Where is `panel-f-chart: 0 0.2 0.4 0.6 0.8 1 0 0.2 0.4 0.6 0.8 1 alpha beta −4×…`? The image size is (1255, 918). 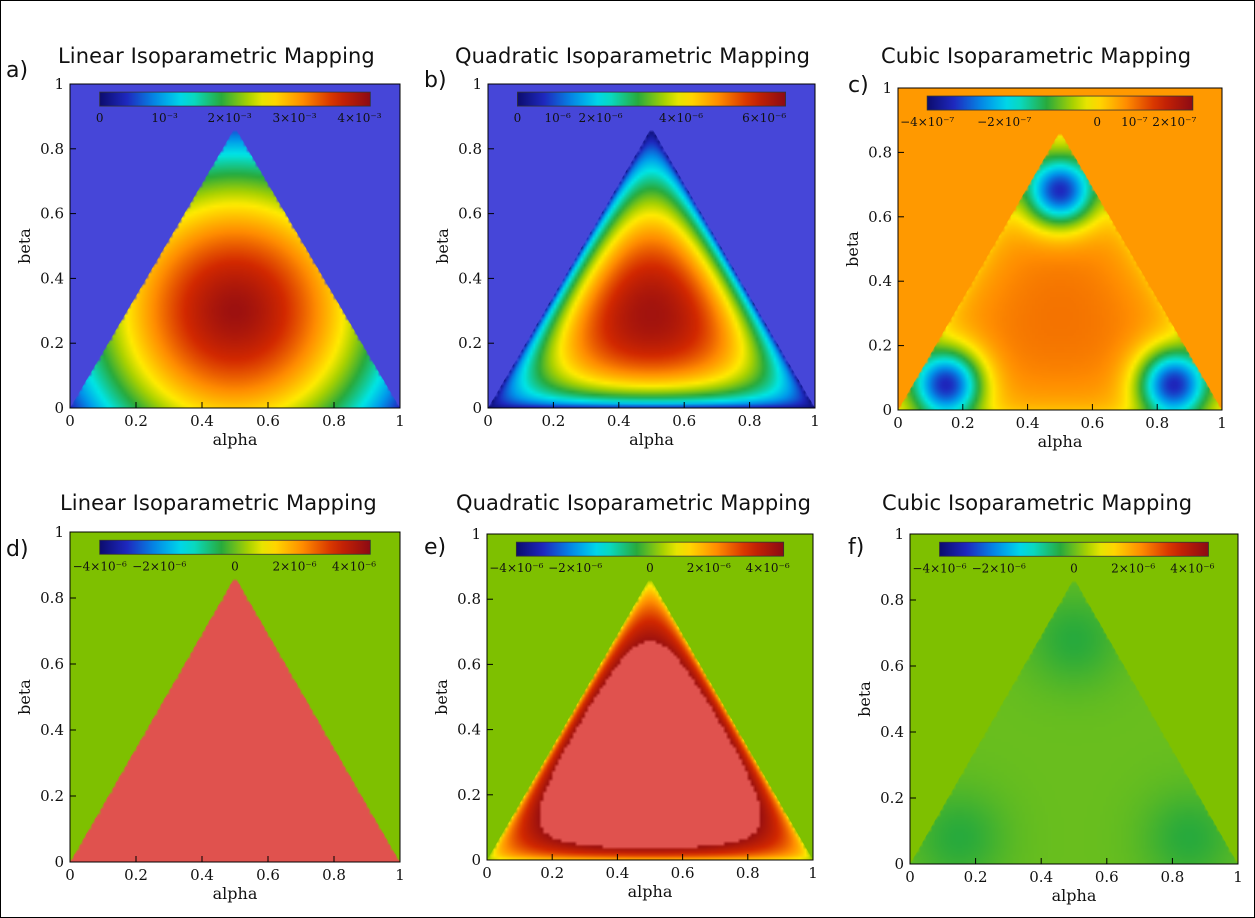 panel-f-chart: 0 0.2 0.4 0.6 0.8 1 0 0.2 0.4 0.6 0.8 1 alpha beta −4×… is located at coordinates (1049, 715).